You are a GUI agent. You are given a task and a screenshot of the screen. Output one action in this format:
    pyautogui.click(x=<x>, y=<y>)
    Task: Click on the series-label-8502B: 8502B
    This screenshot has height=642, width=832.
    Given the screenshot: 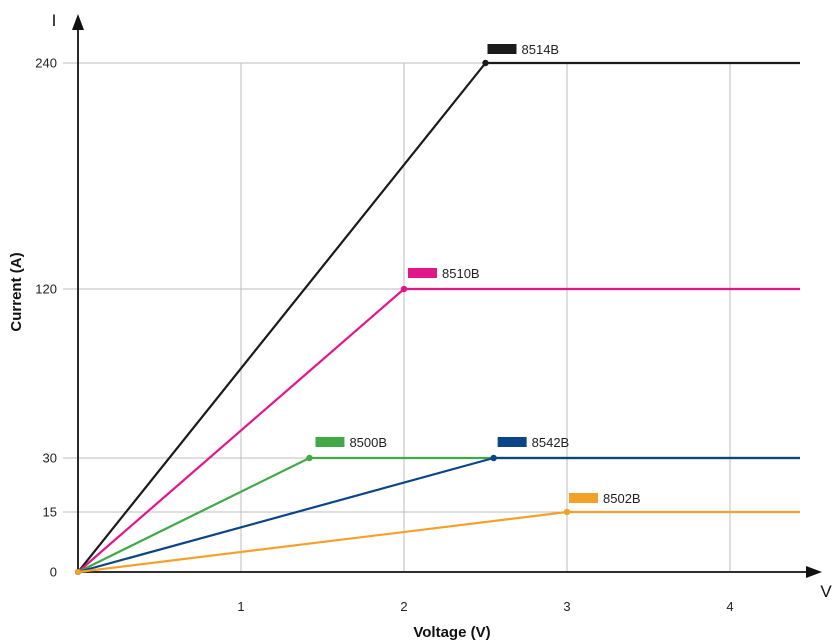 What is the action you would take?
    pyautogui.click(x=622, y=498)
    